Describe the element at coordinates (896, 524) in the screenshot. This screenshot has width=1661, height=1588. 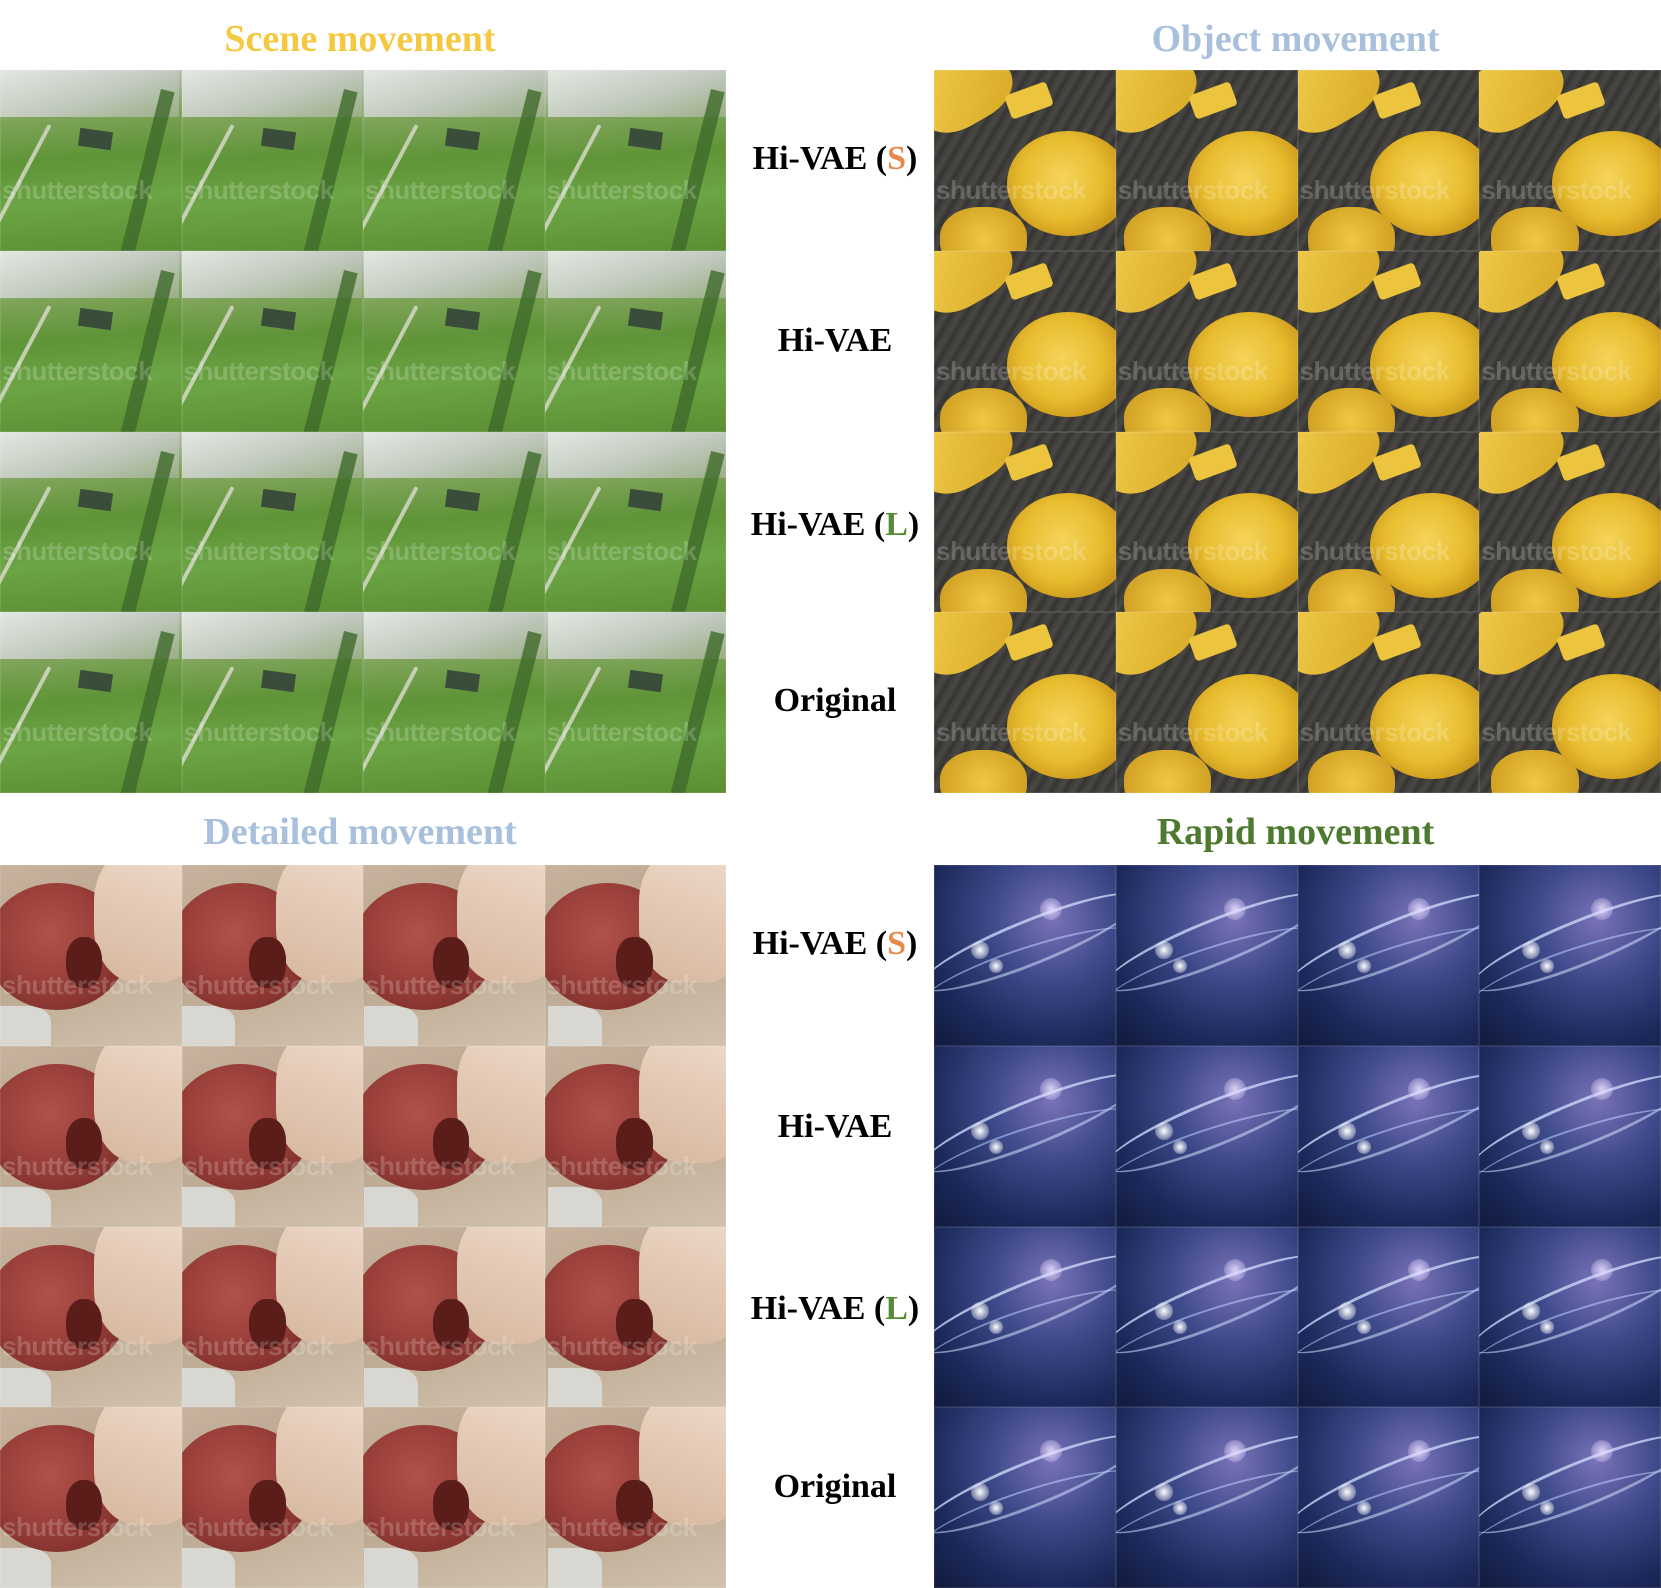
I see `label-letter-l: L` at that location.